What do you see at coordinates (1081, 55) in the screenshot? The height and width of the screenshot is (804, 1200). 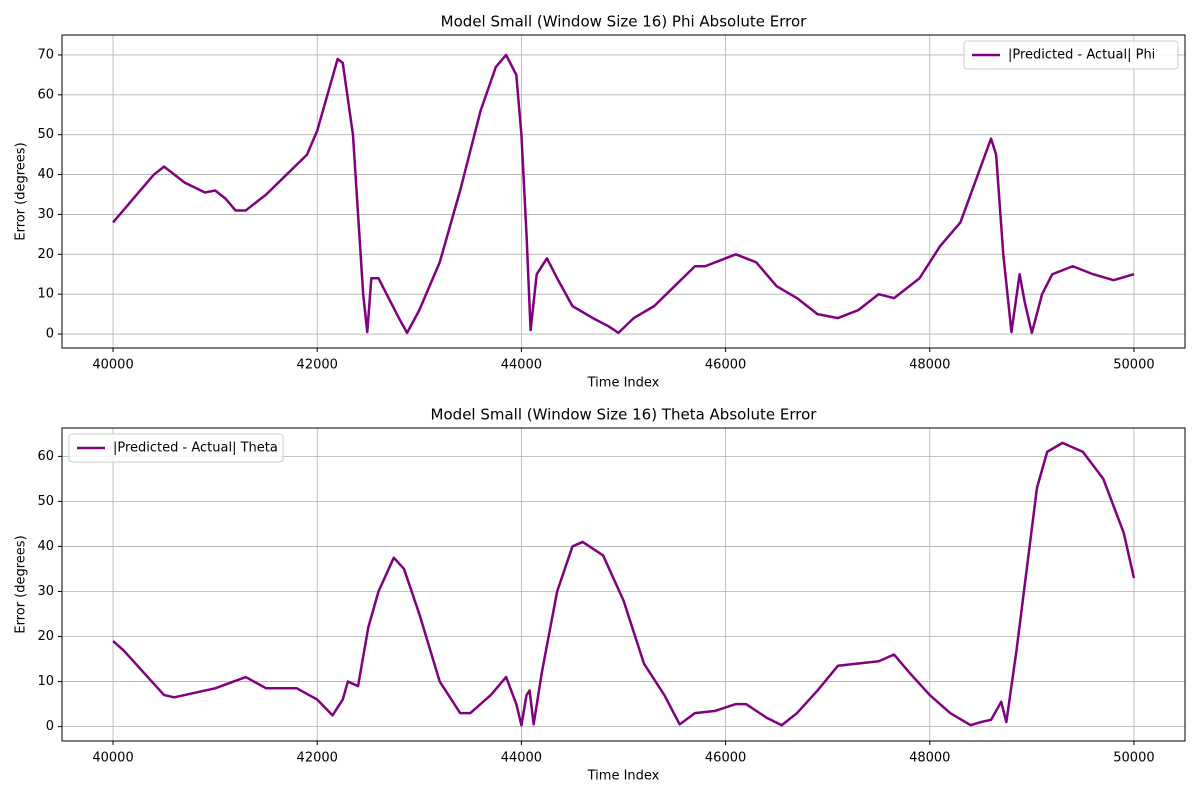 I see `legend-label: |Predicted - Actual| Phi` at bounding box center [1081, 55].